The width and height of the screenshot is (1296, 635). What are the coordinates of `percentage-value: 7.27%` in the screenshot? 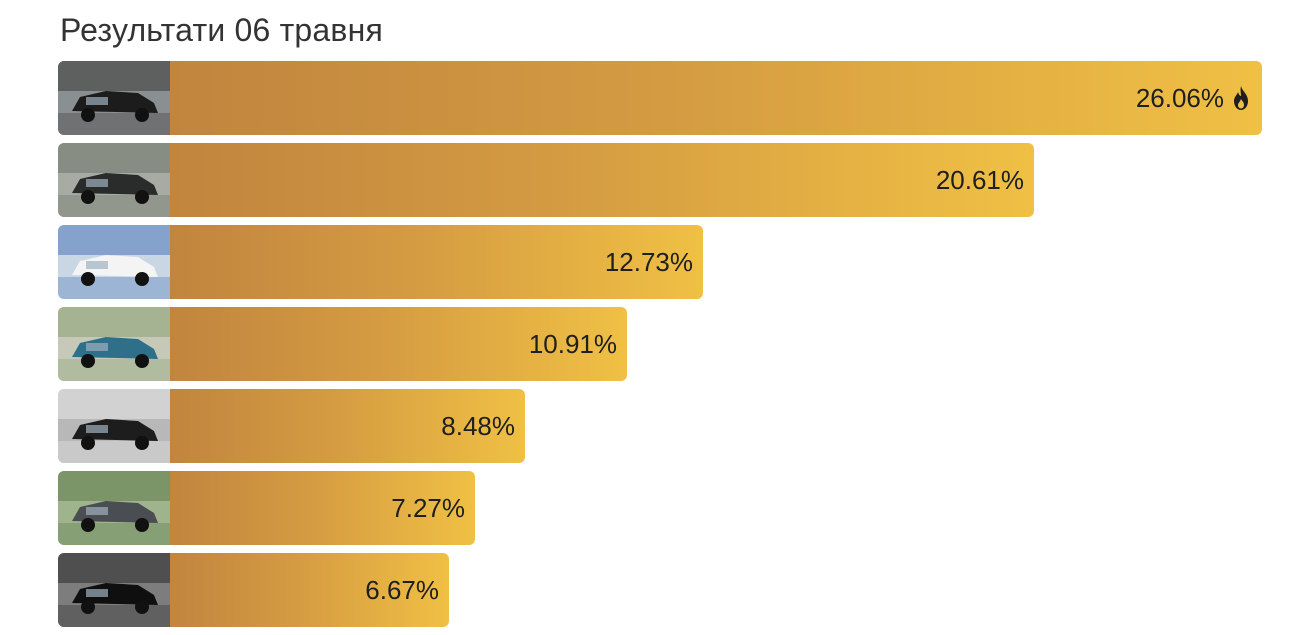 It's located at (428, 507).